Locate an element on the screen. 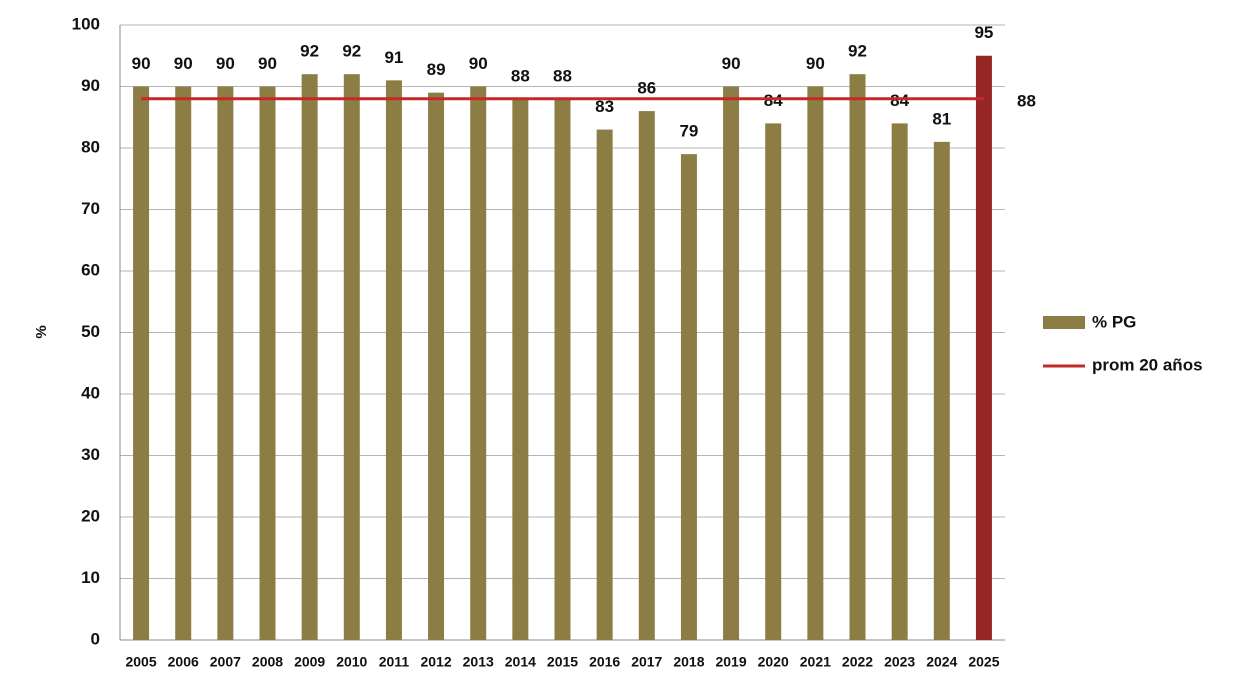 The height and width of the screenshot is (687, 1250). legend-swatch is located at coordinates (1064, 322).